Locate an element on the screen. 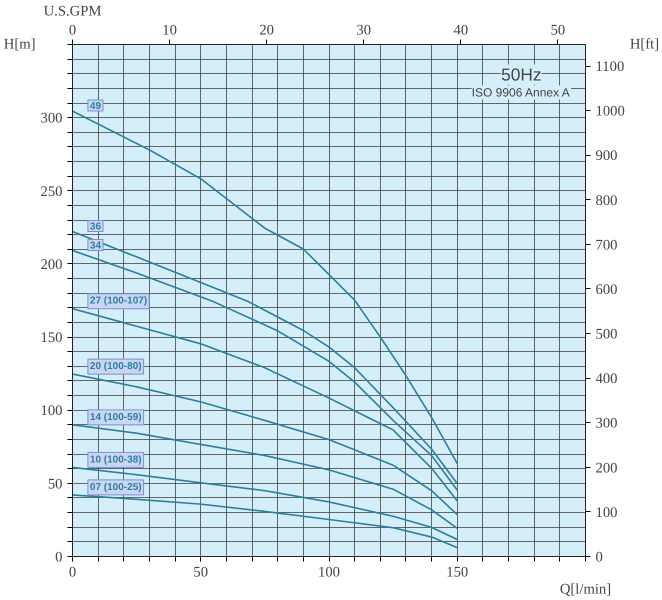 This screenshot has width=662, height=600. y-tick-label: 200 is located at coordinates (51, 264).